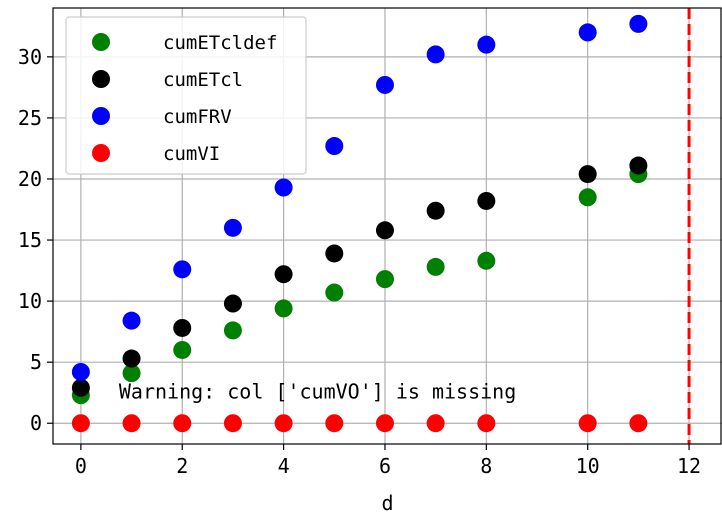  Describe the element at coordinates (197, 117) in the screenshot. I see `legend-label: cumFRV` at that location.